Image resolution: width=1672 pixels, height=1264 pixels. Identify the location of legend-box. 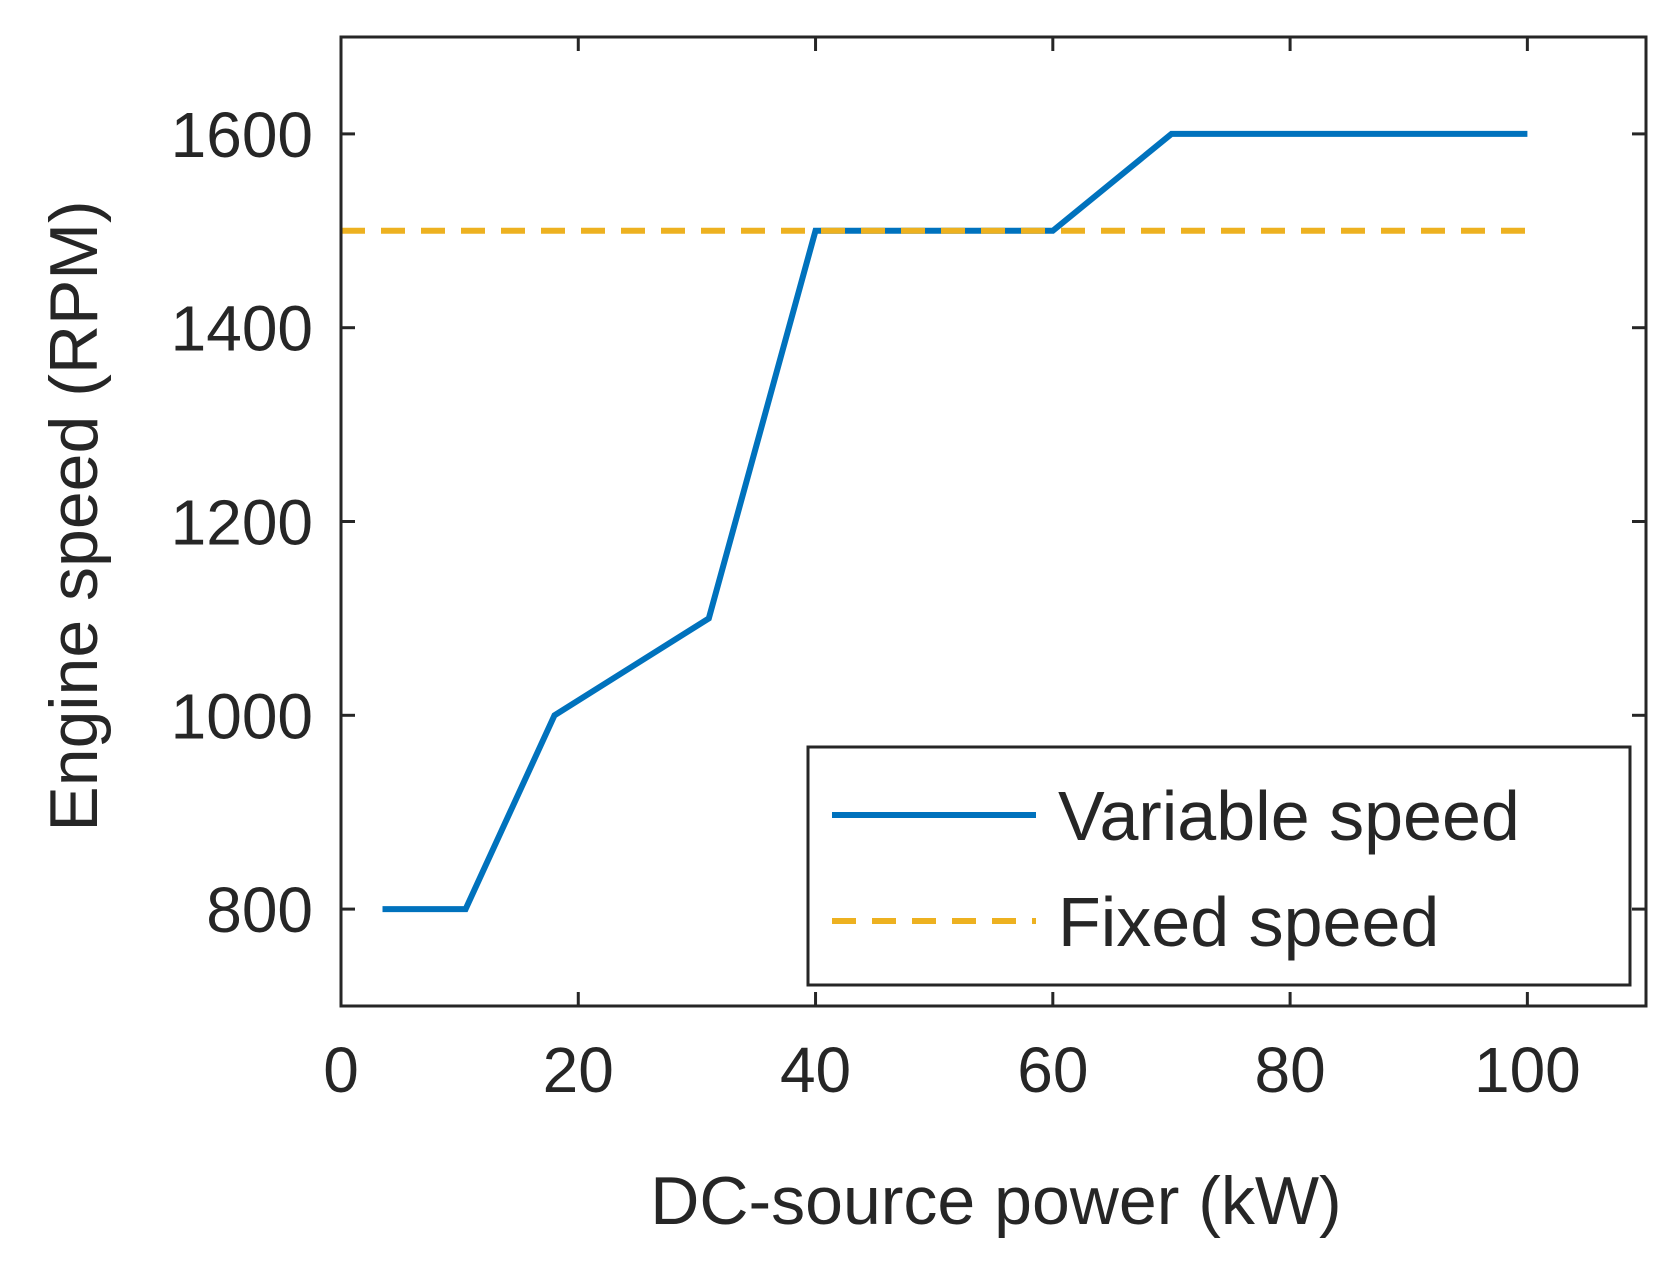
(1219, 866).